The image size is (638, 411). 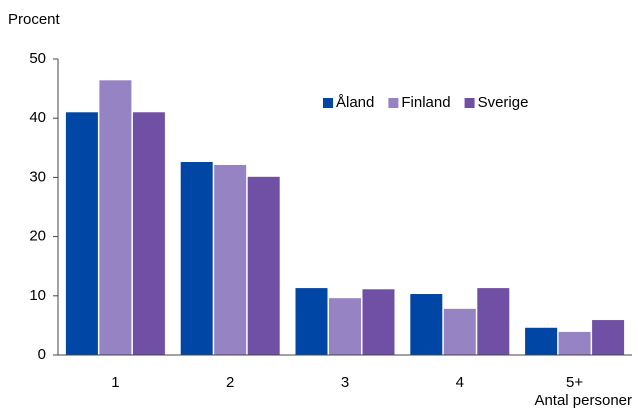 I want to click on y-tick-label: 20, so click(x=37, y=236).